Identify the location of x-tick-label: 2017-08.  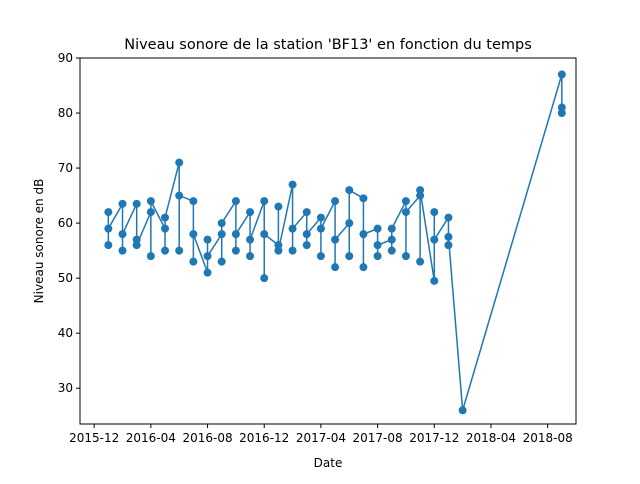
(378, 438).